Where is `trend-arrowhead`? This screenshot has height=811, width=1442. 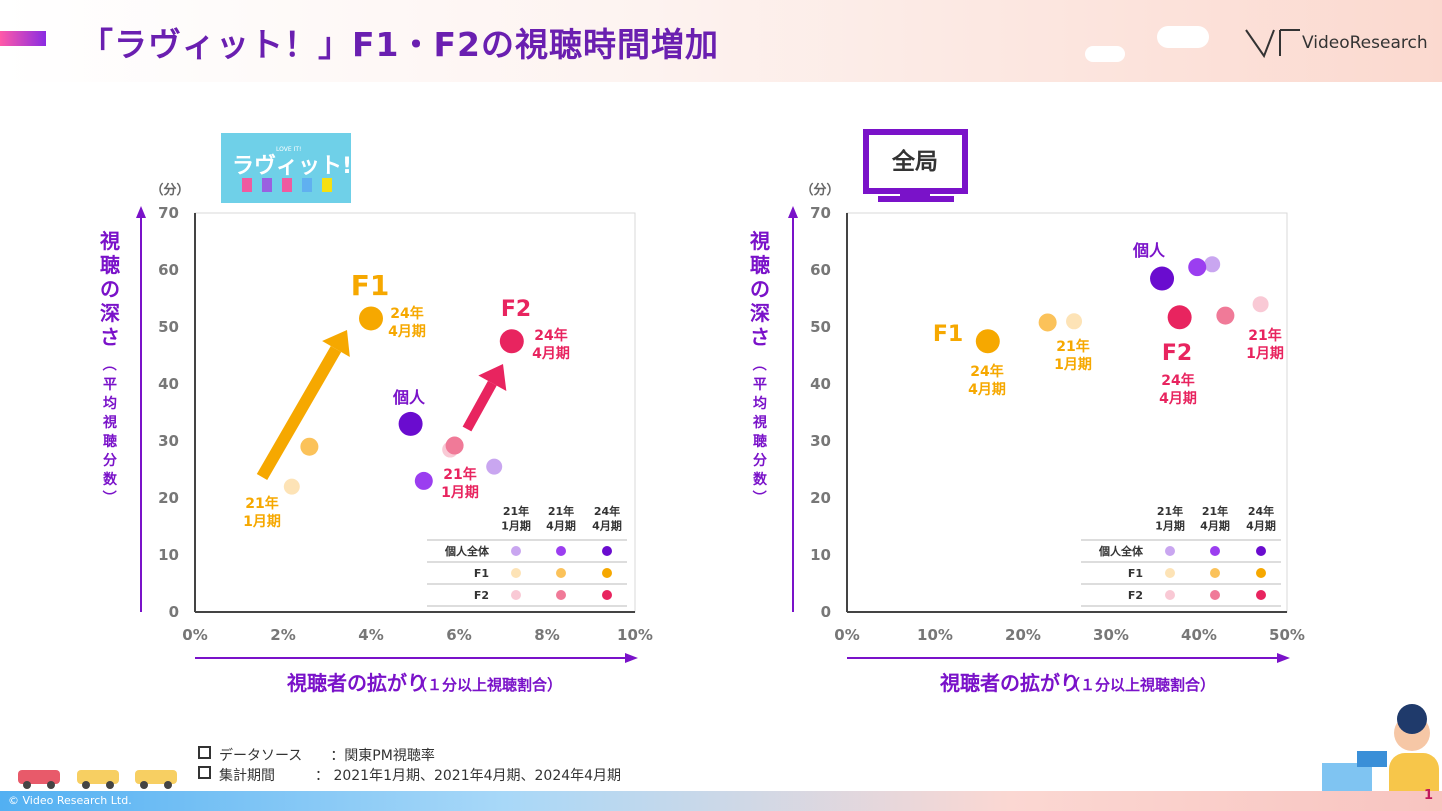
trend-arrowhead is located at coordinates (492, 377).